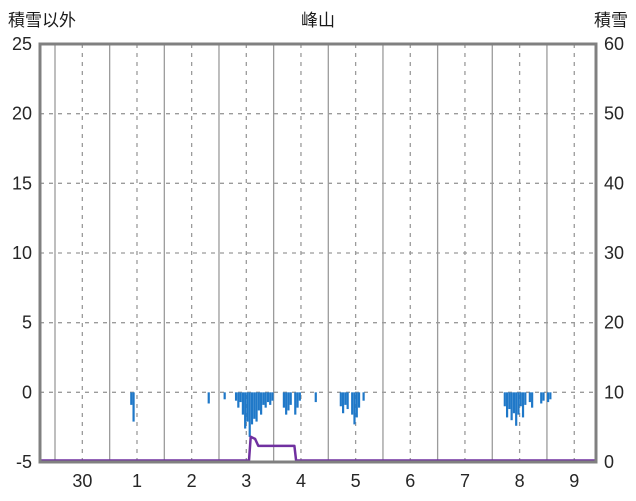 The height and width of the screenshot is (501, 636). What do you see at coordinates (24, 462) in the screenshot?
I see `svg-text: -5` at bounding box center [24, 462].